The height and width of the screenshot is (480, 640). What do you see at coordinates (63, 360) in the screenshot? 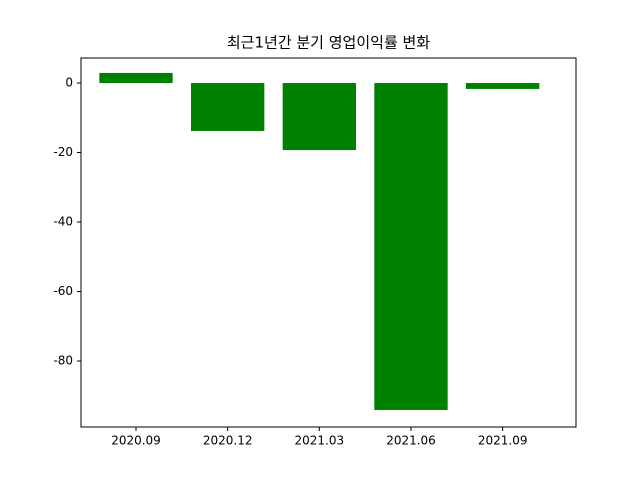
I see `y-tick-label: -80` at bounding box center [63, 360].